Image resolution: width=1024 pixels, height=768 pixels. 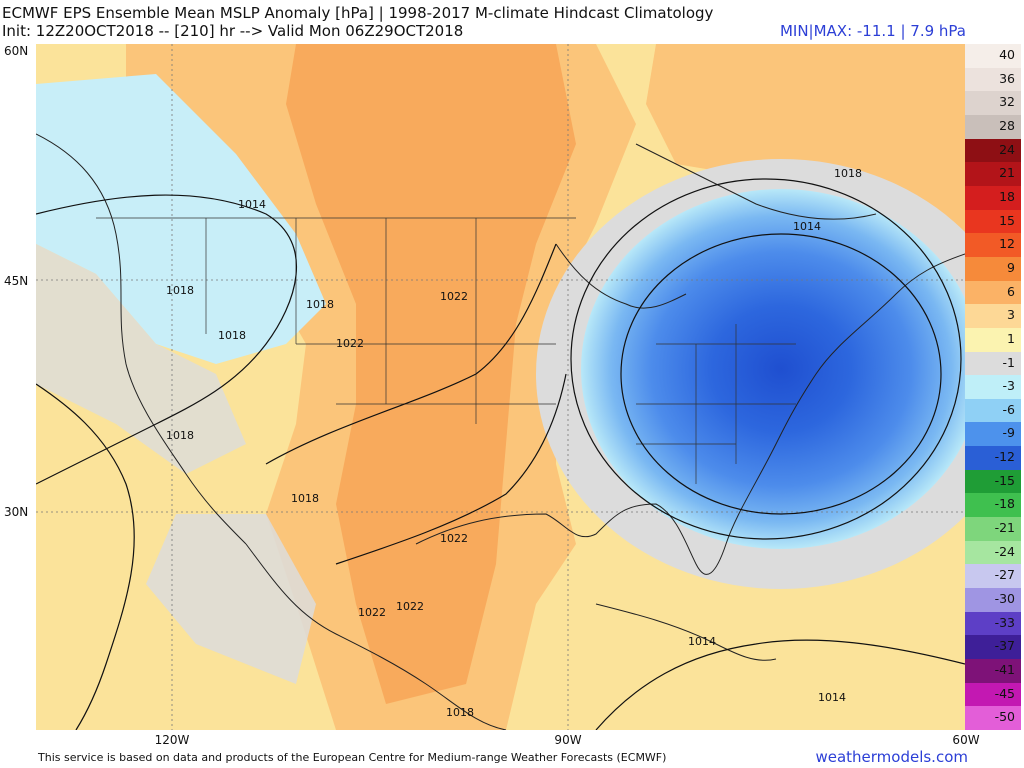 I want to click on legend-value: 36, so click(x=1007, y=78).